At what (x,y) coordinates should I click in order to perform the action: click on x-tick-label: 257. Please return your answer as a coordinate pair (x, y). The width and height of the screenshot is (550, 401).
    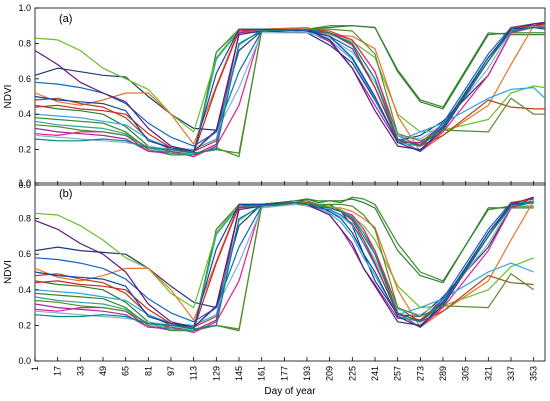
    Looking at the image, I should click on (398, 373).